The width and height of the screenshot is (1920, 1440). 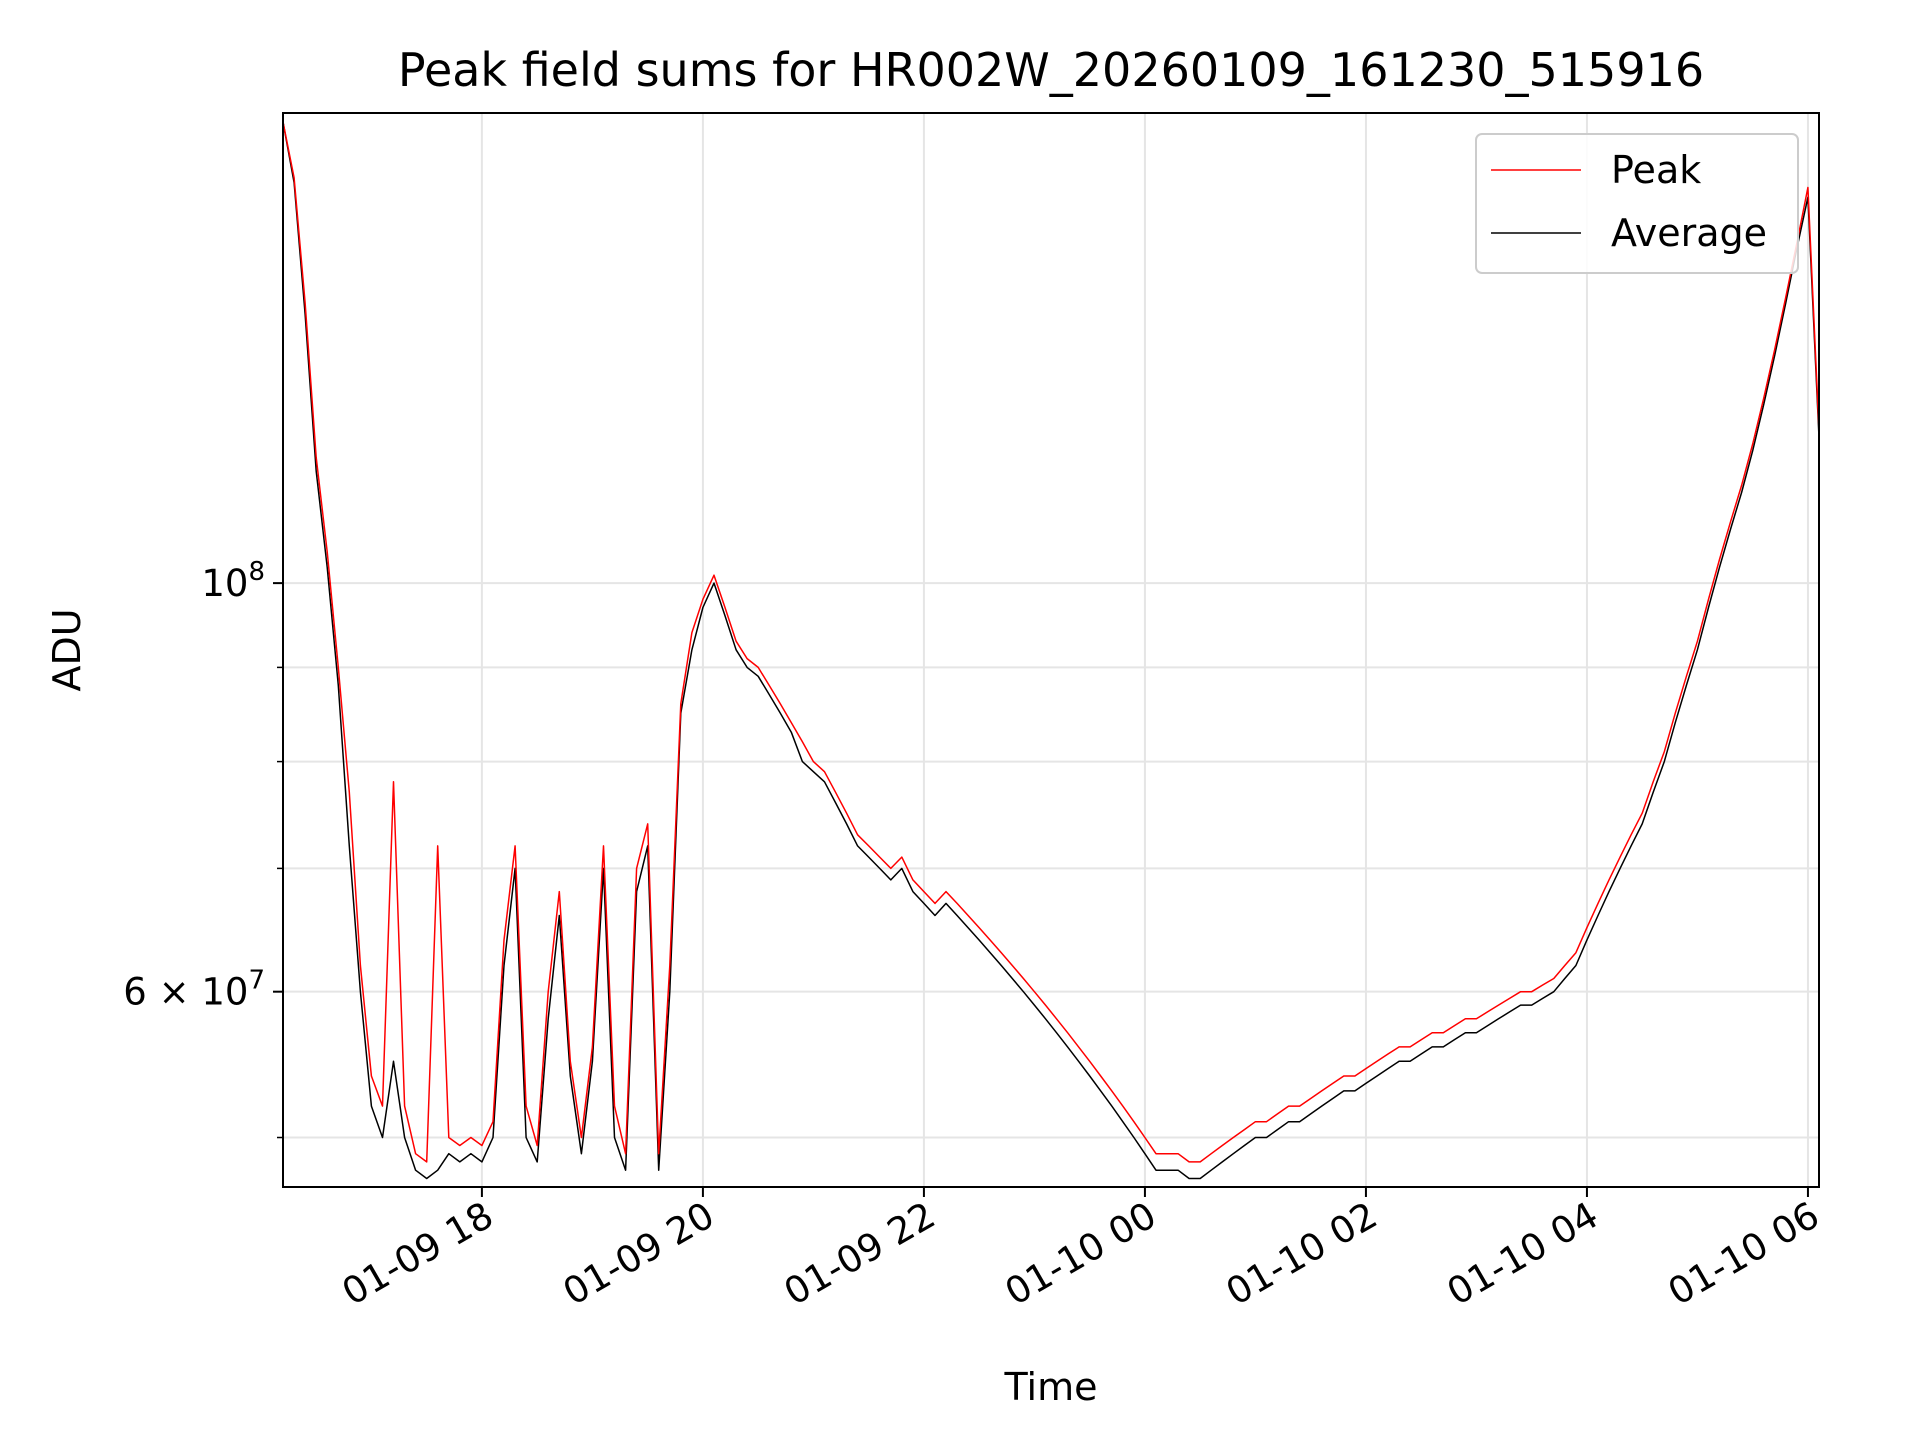 I want to click on legend: Peak Average, so click(x=1637, y=203).